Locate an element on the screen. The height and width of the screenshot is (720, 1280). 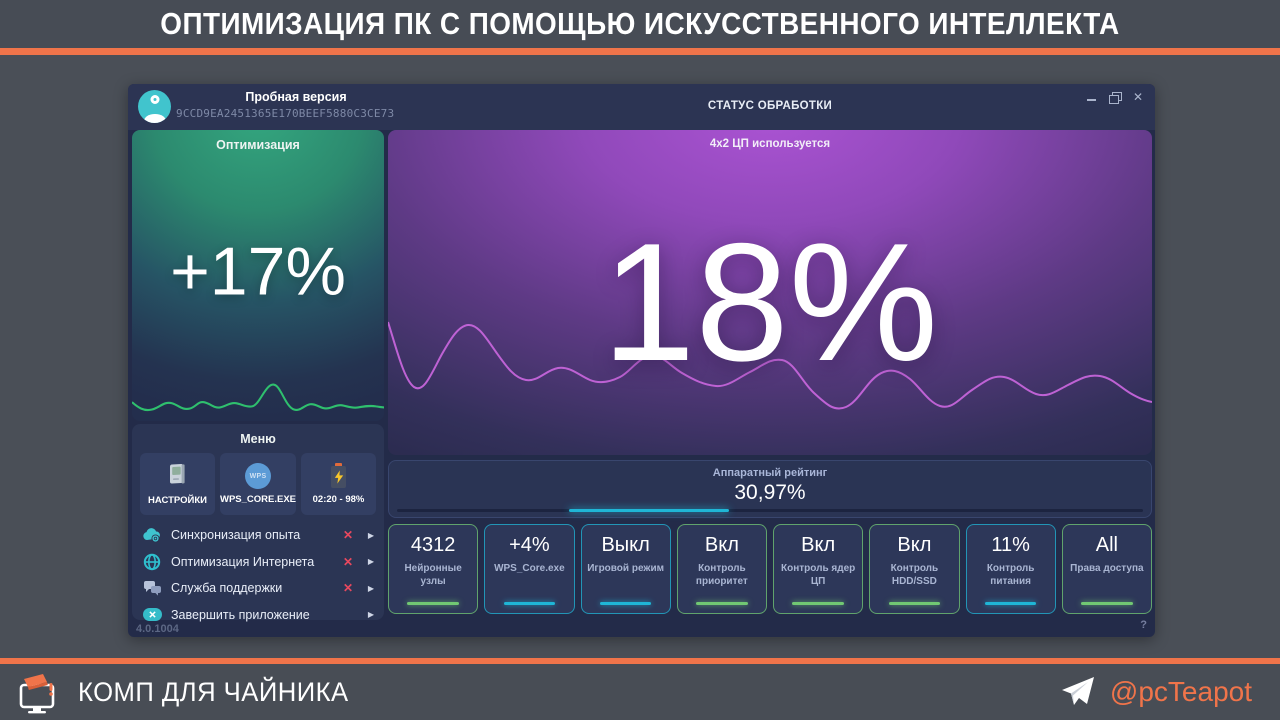
menu-item-label: Синхронизация опыта is located at coordinates (236, 535).